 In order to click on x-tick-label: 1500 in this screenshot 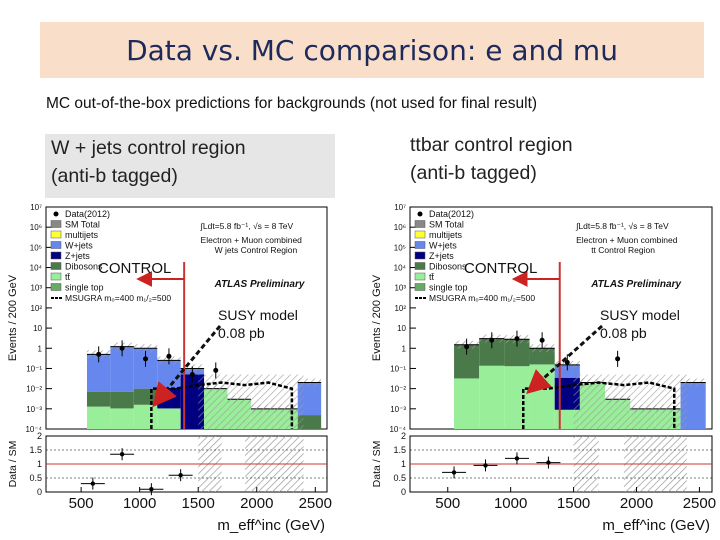, I will do `click(573, 503)`.